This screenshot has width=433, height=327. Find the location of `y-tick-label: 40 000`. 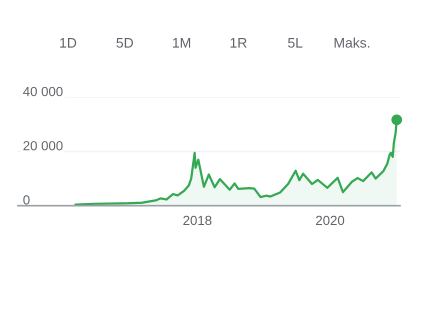

y-tick-label: 40 000 is located at coordinates (43, 91).